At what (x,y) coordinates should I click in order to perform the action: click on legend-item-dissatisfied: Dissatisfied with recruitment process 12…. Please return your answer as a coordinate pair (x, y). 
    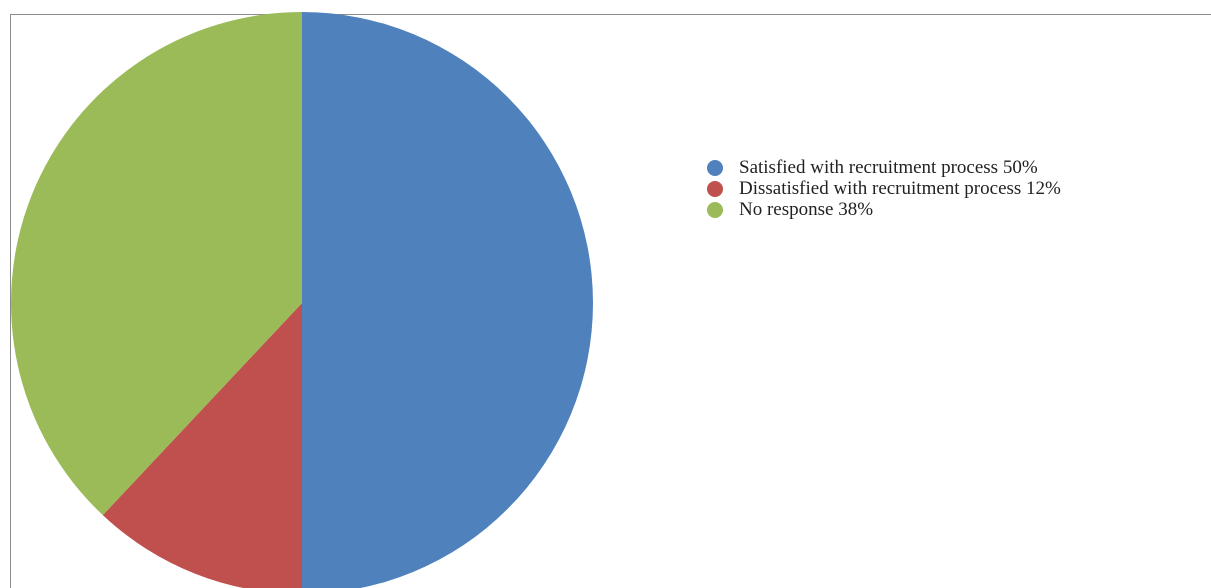
    Looking at the image, I should click on (884, 188).